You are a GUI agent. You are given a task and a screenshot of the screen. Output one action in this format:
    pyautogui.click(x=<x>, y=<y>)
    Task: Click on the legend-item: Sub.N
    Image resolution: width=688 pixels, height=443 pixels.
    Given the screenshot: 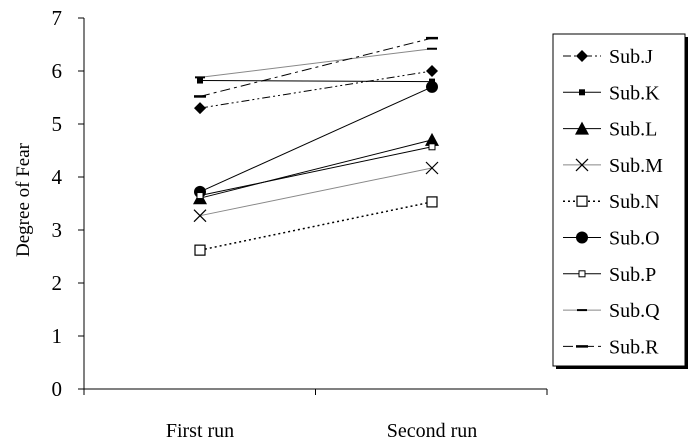 What is the action you would take?
    pyautogui.click(x=611, y=202)
    